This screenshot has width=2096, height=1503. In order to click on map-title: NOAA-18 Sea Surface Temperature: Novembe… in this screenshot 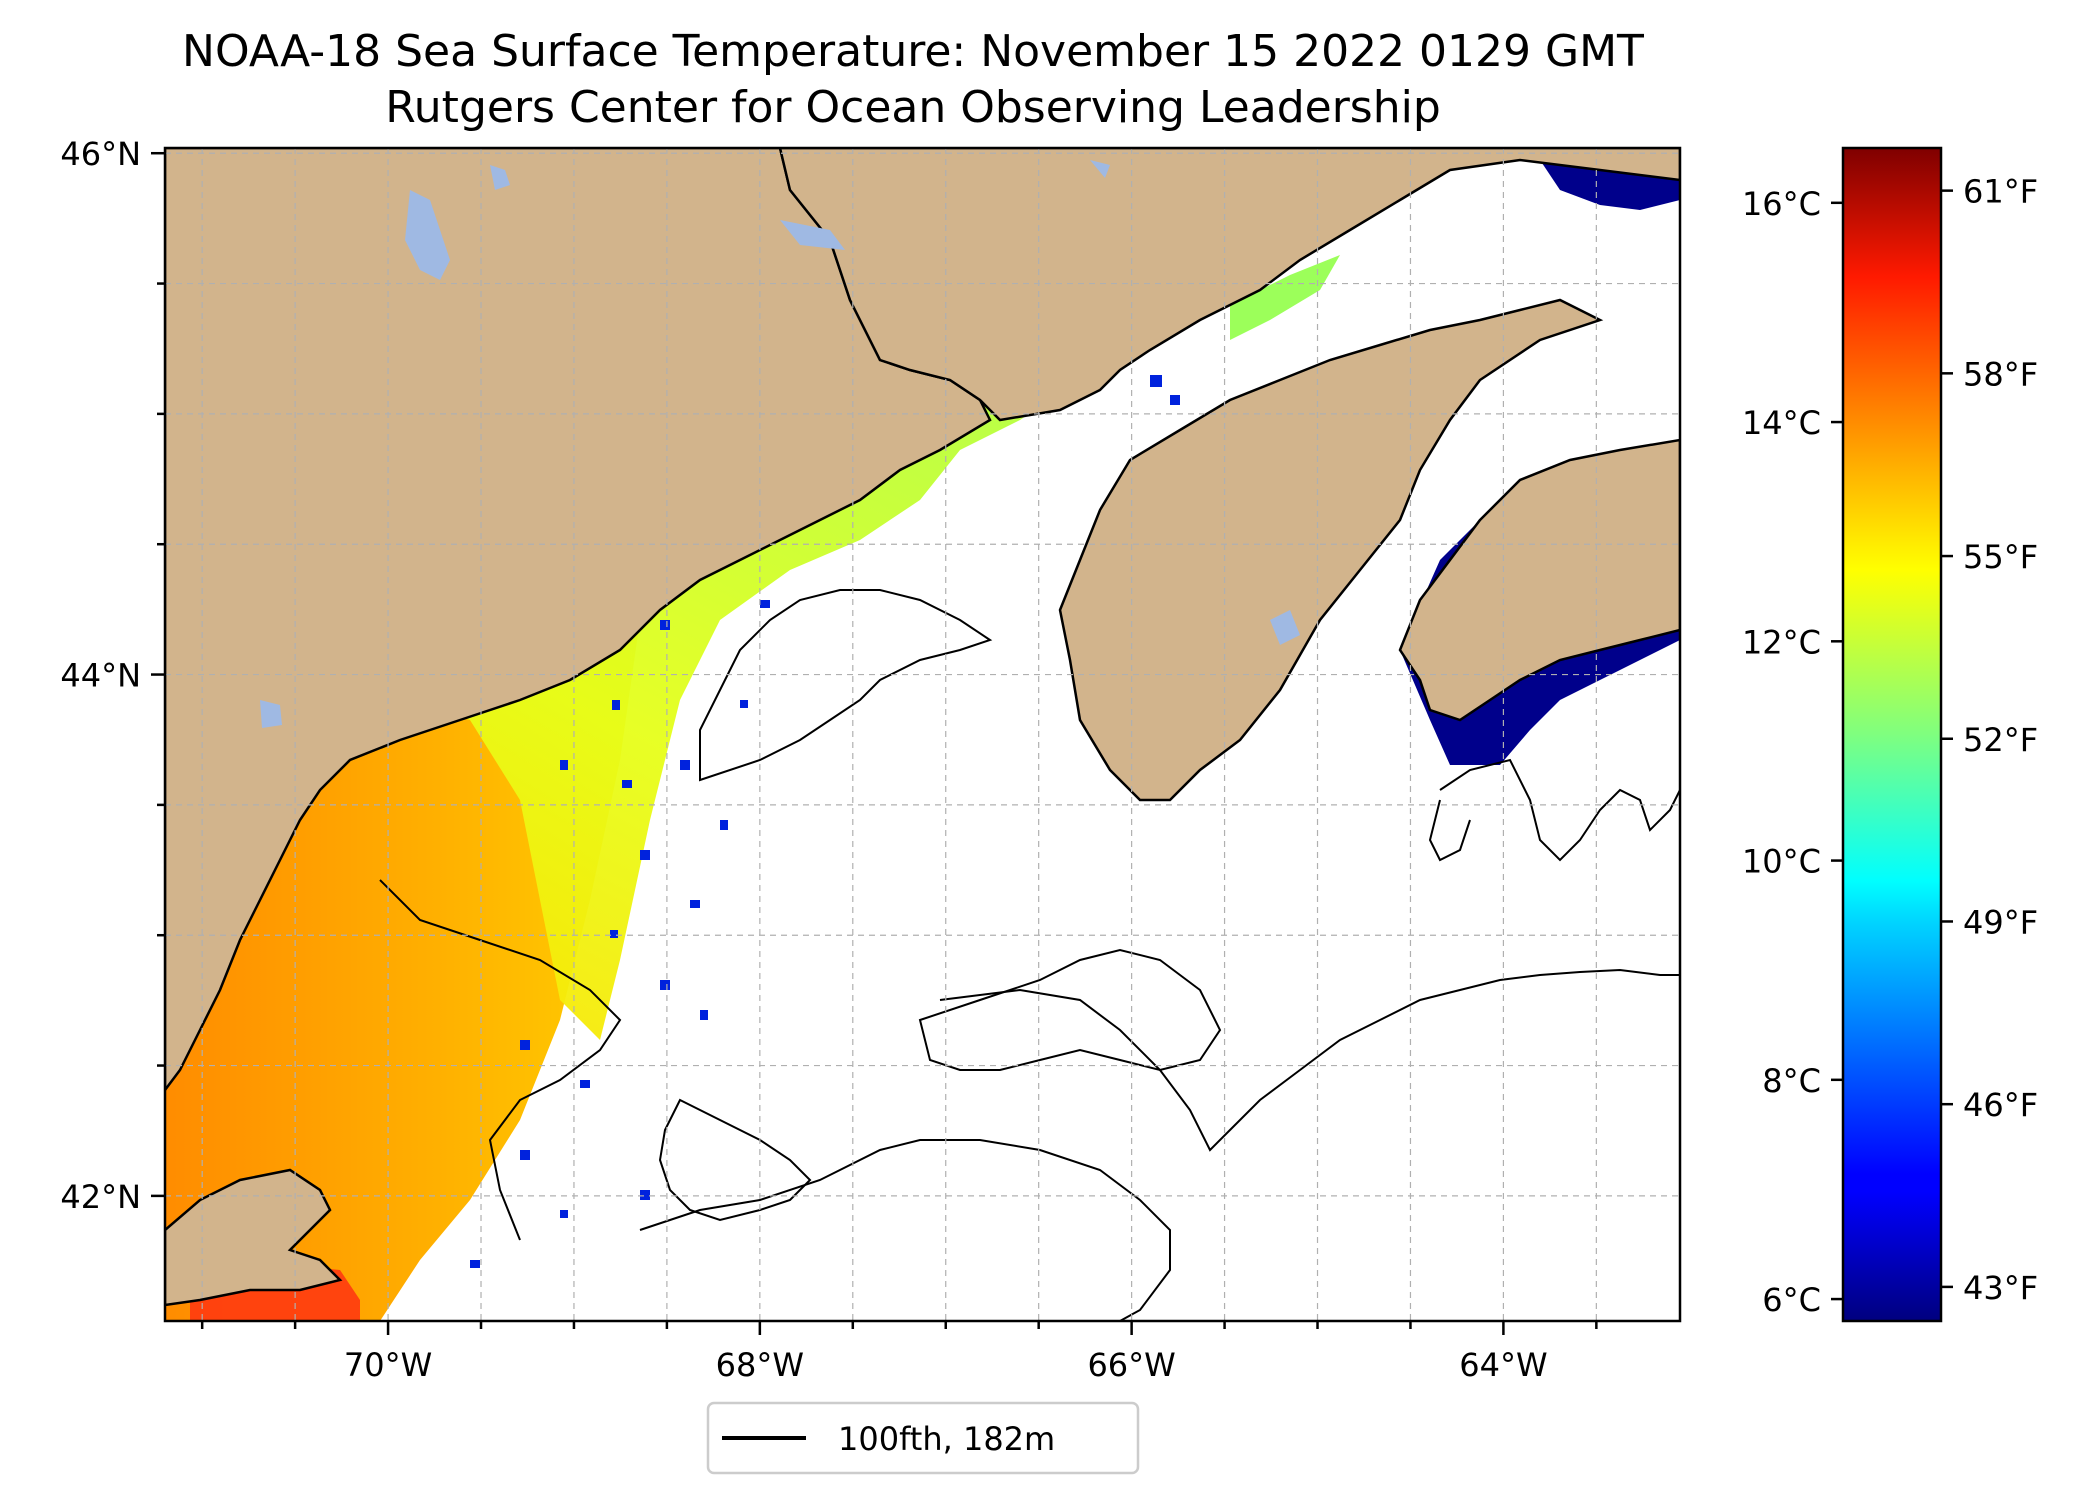, I will do `click(913, 51)`.